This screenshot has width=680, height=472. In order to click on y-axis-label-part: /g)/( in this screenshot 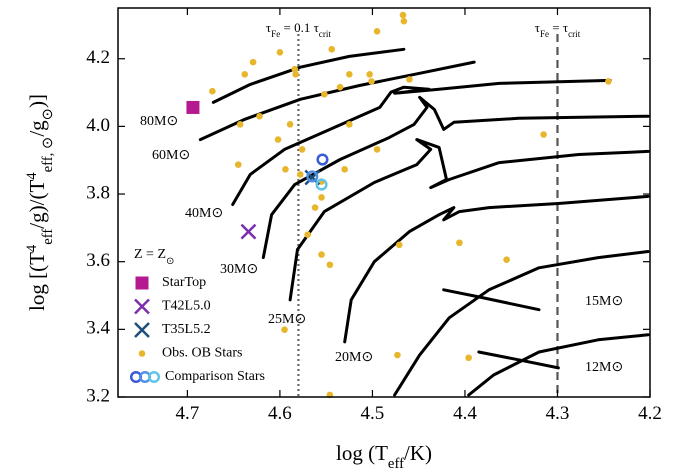, I will do `click(37, 211)`.